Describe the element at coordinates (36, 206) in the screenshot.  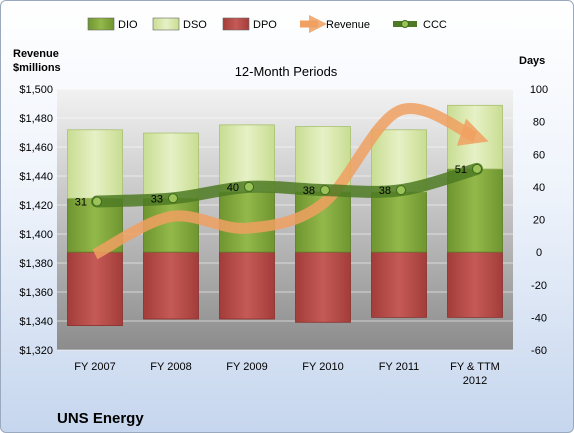
I see `left-tick-label: $1,420` at that location.